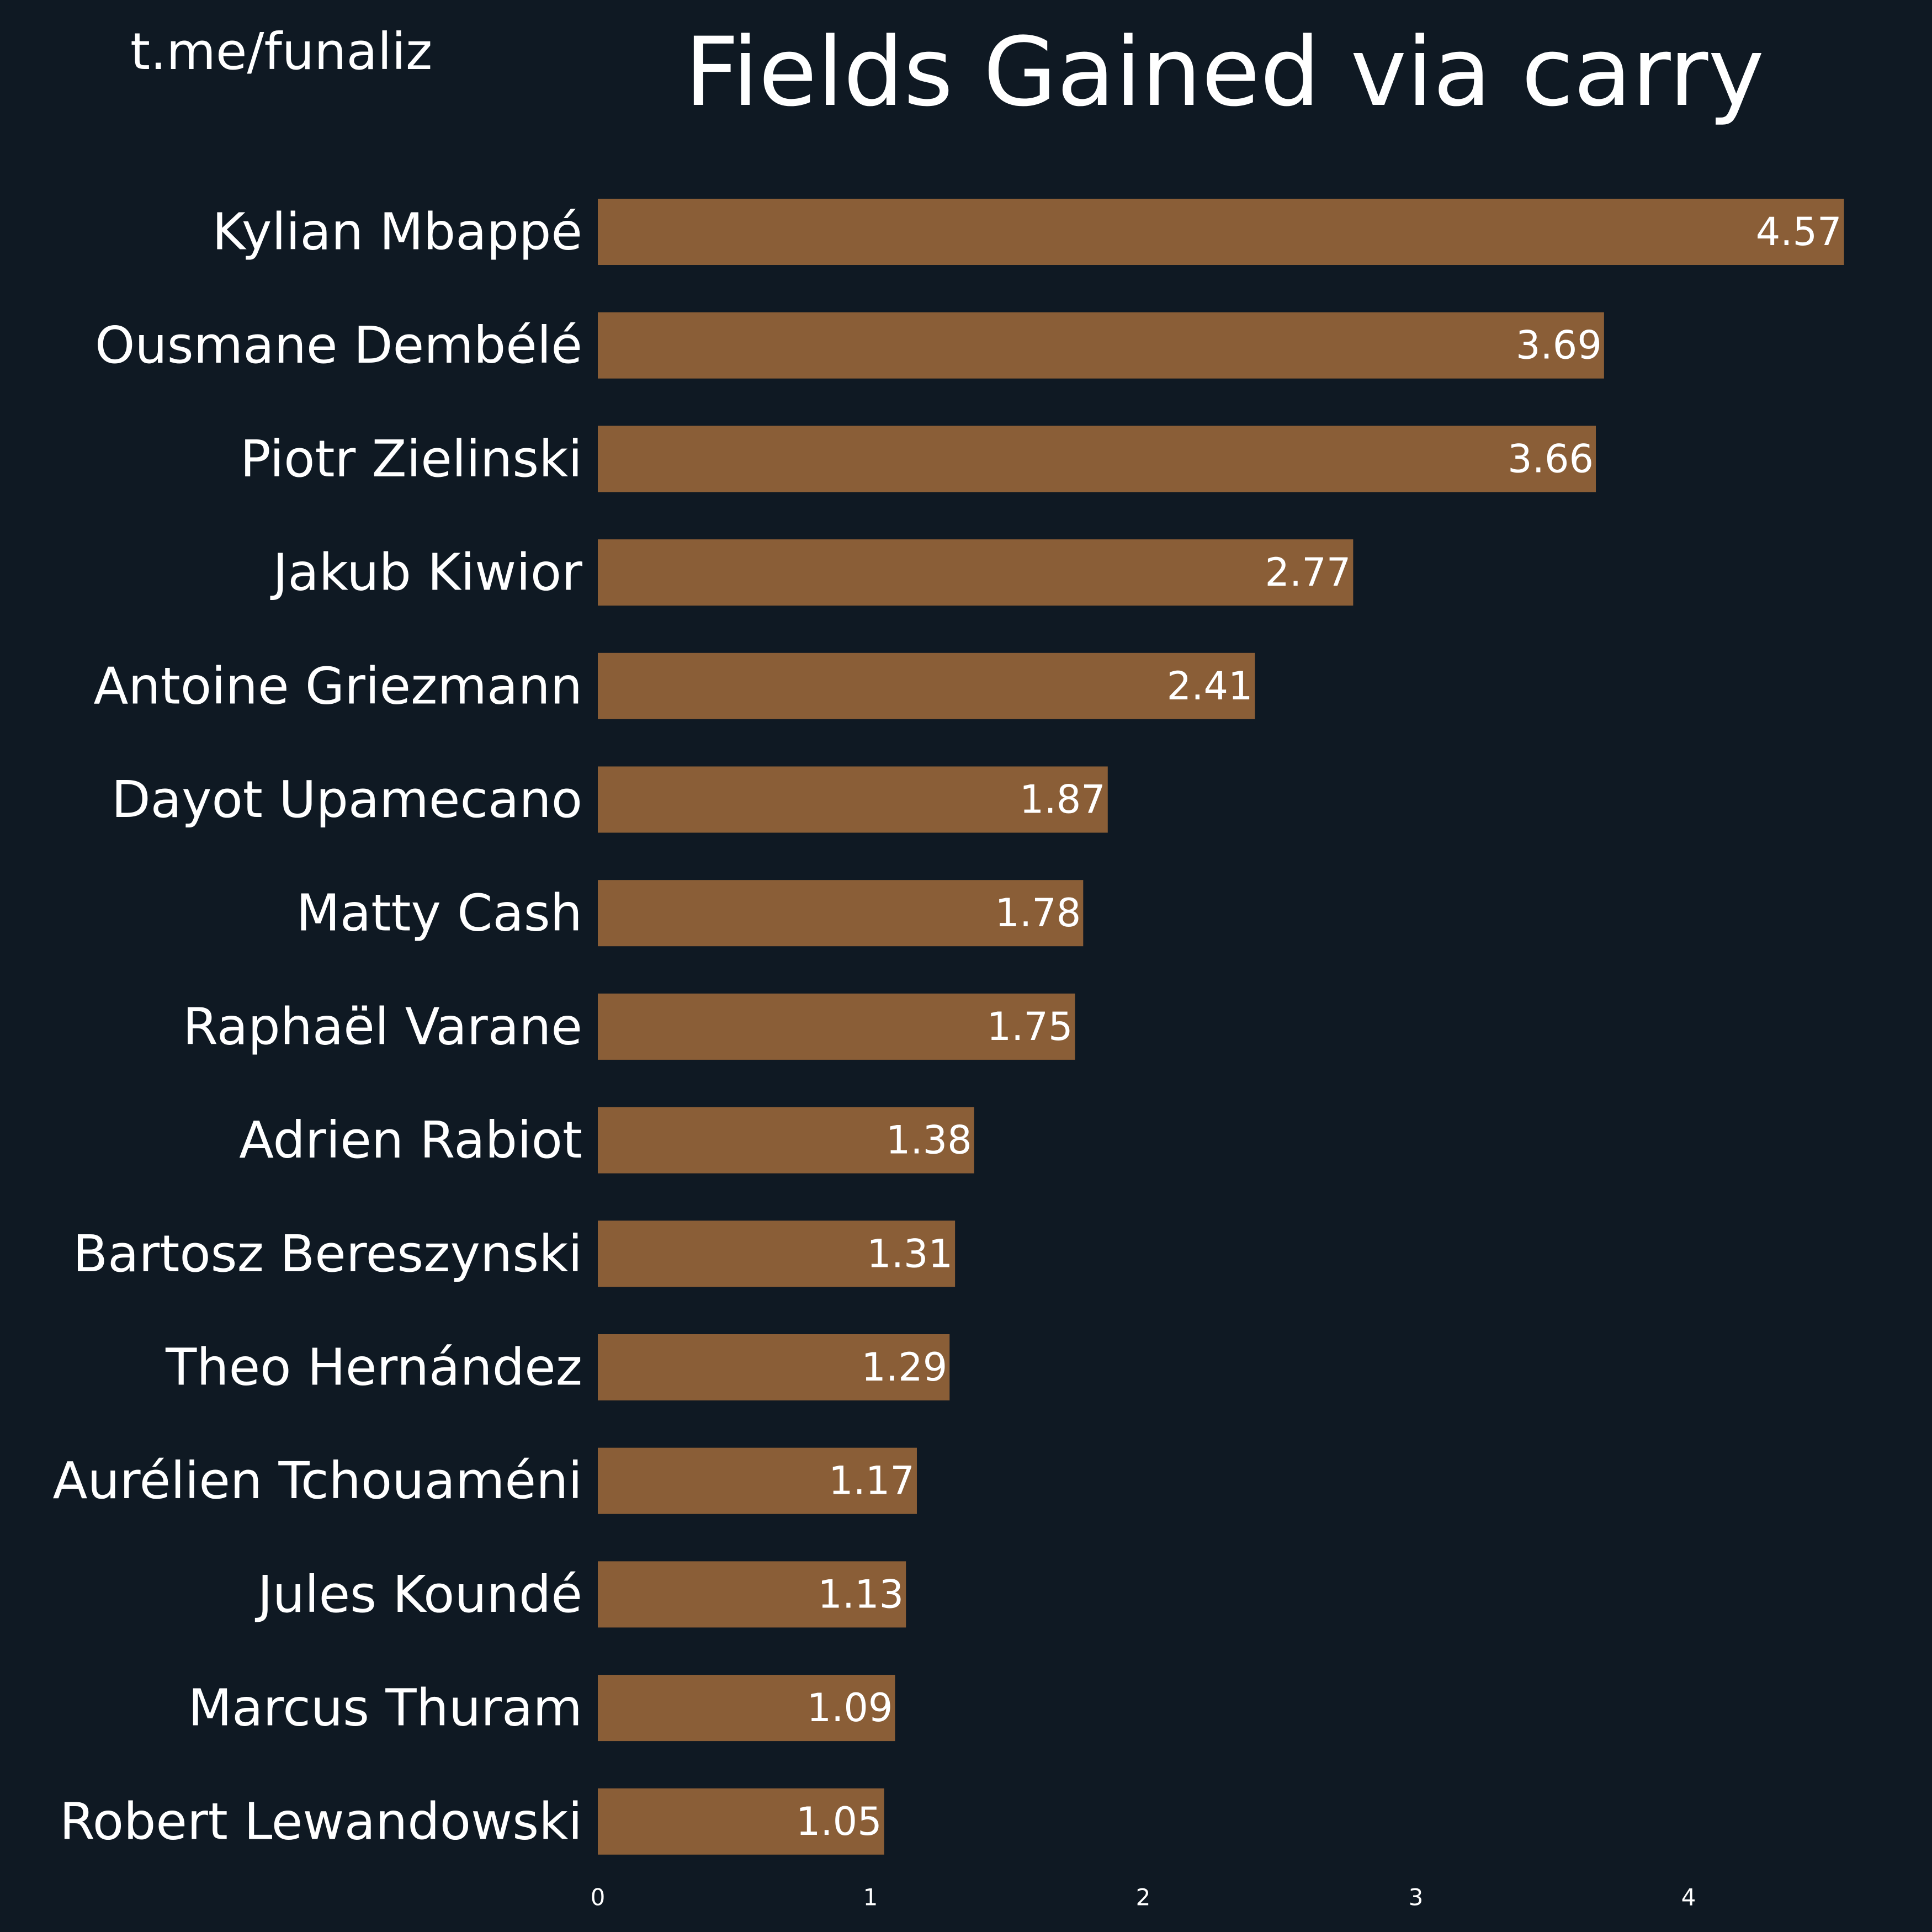  What do you see at coordinates (1210, 686) in the screenshot?
I see `value-label: 2.41` at bounding box center [1210, 686].